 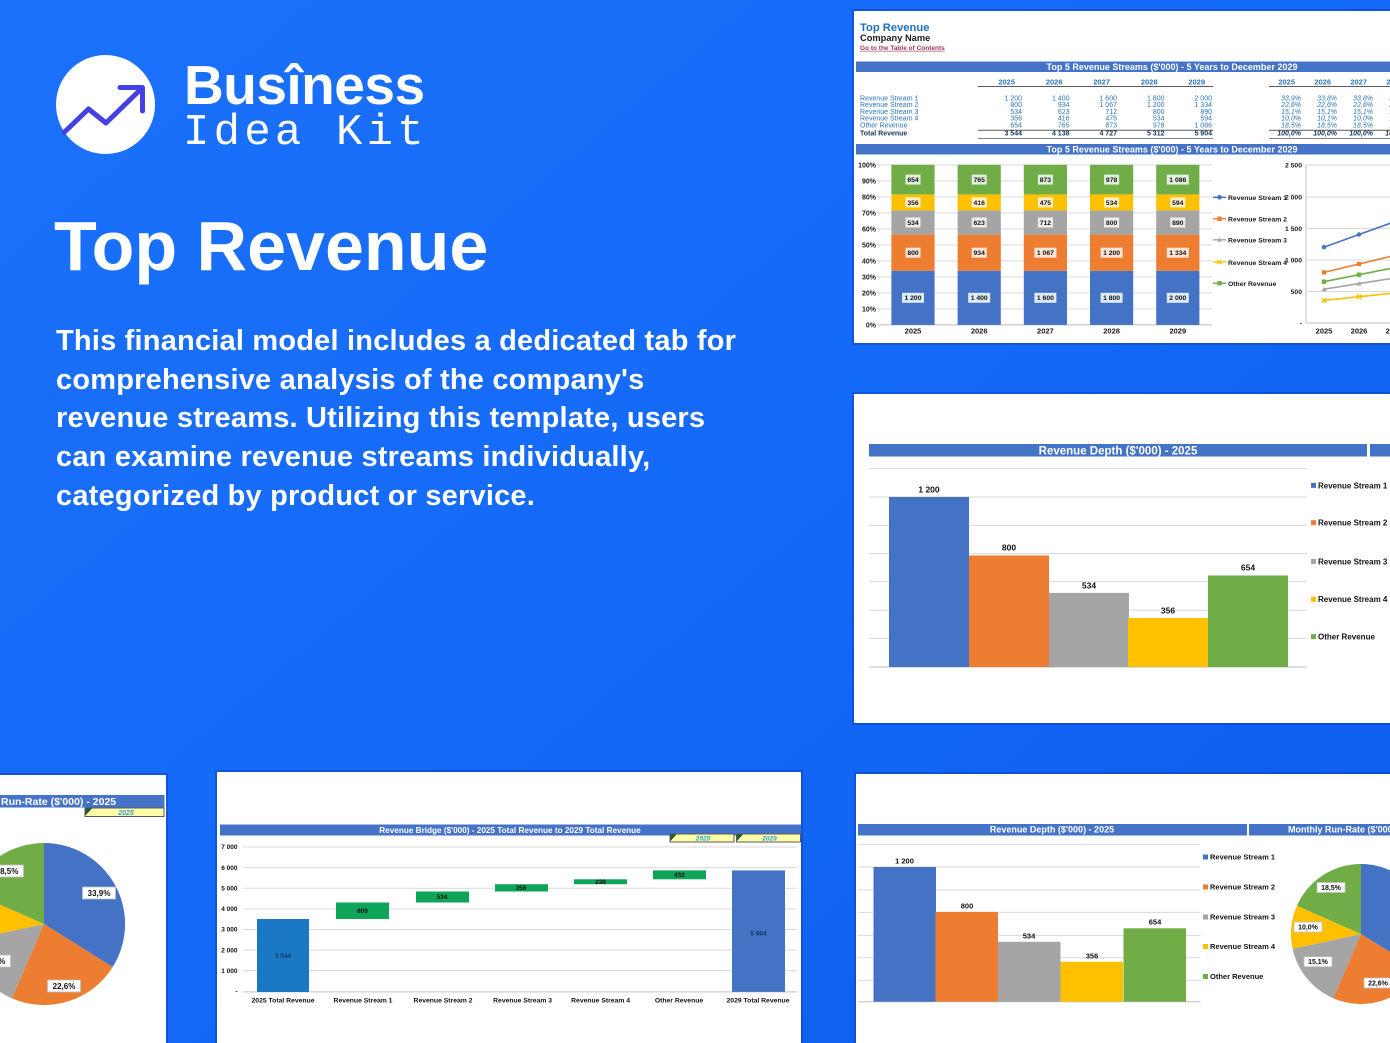 I want to click on svg-text: 40%, so click(x=869, y=261).